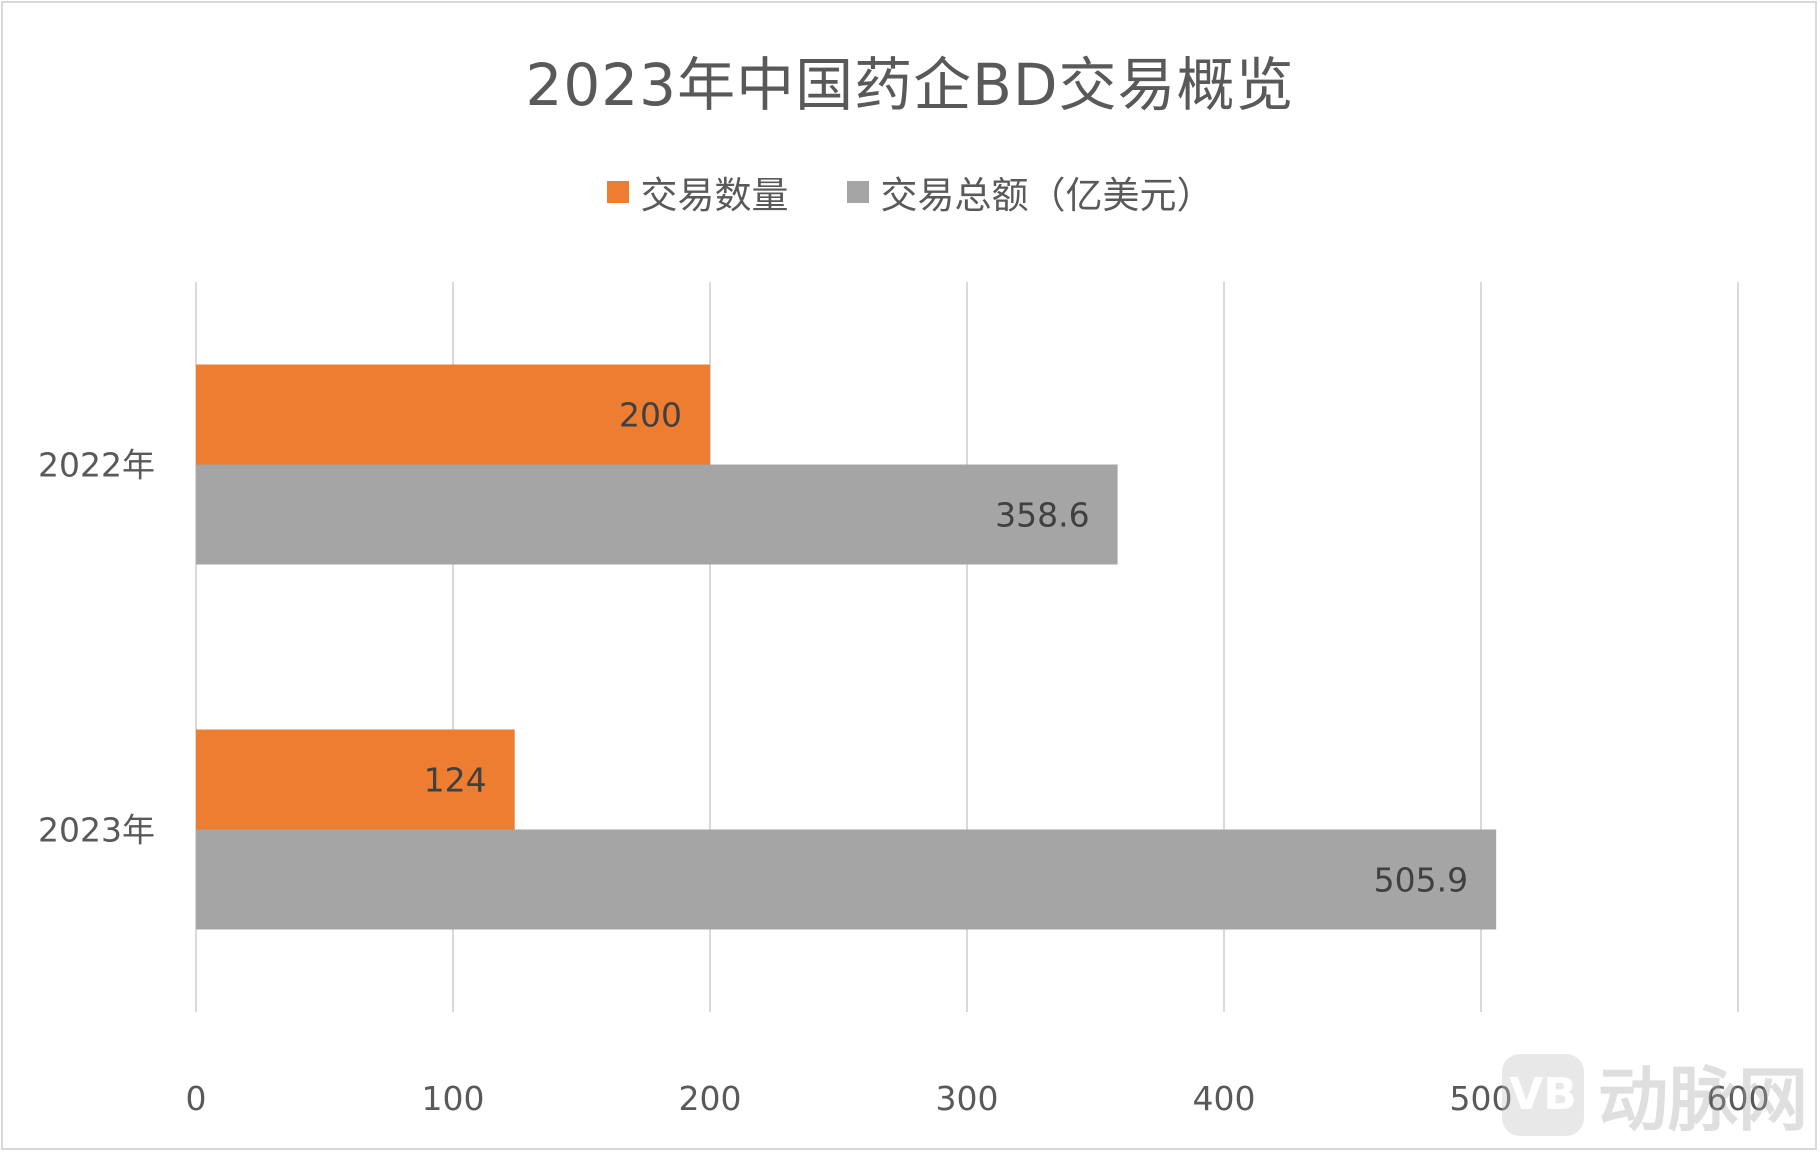 This screenshot has width=1820, height=1153. Describe the element at coordinates (710, 1098) in the screenshot. I see `x-tick-label-200: 200` at that location.